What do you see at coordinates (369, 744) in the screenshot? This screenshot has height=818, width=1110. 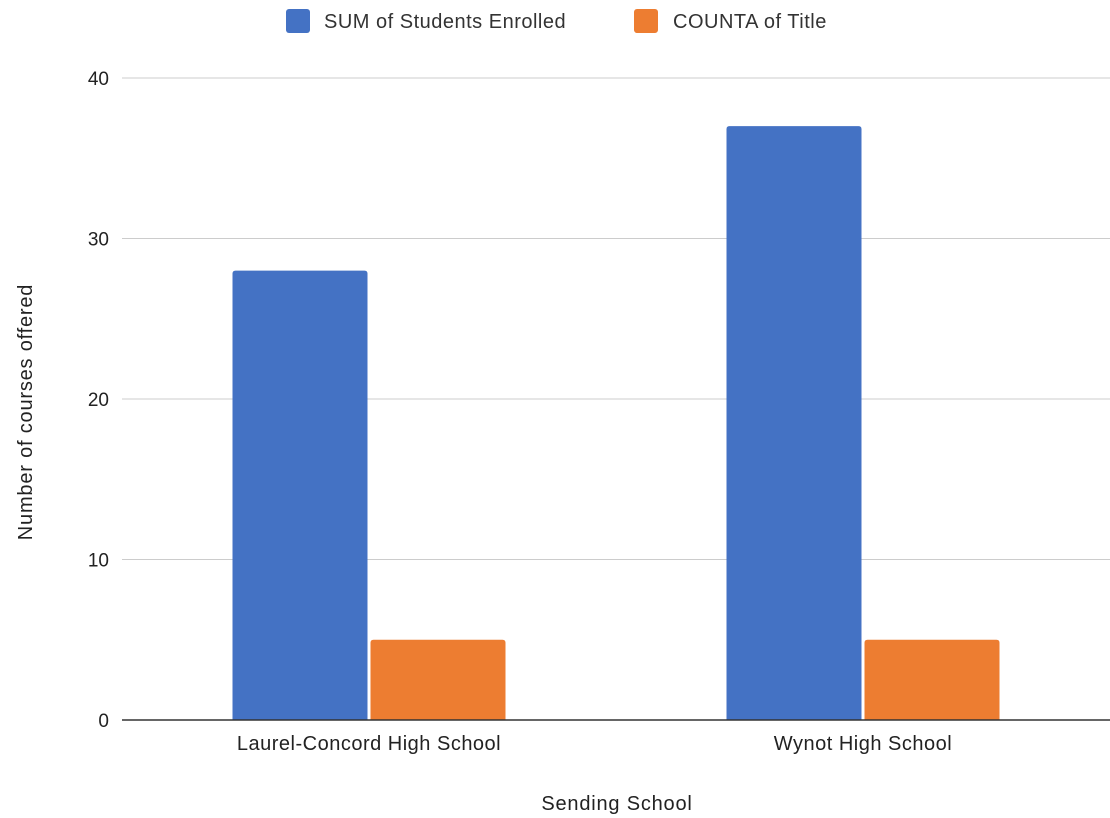 I see `x-tick-label: Laurel-Concord High School` at bounding box center [369, 744].